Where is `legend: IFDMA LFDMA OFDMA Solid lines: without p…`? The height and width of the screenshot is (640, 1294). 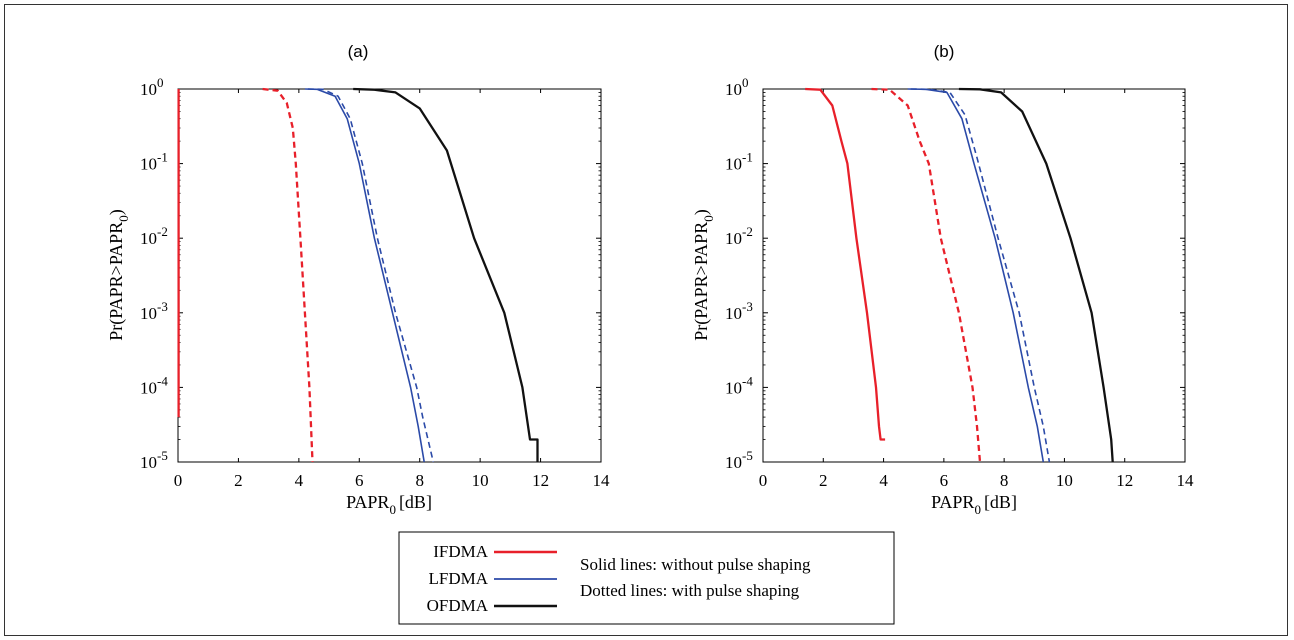
legend: IFDMA LFDMA OFDMA Solid lines: without p… is located at coordinates (646, 578).